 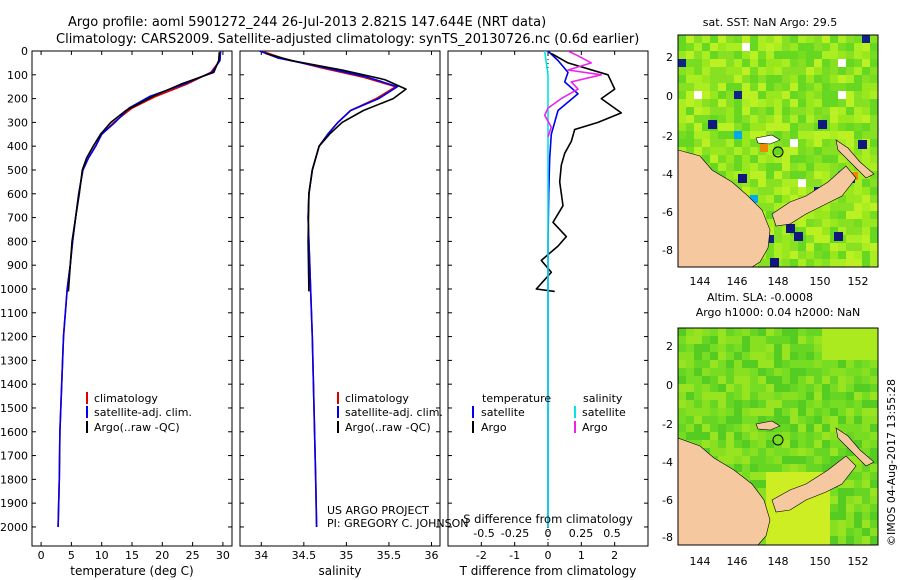 I want to click on depth-tick-label: 600, so click(x=17, y=194).